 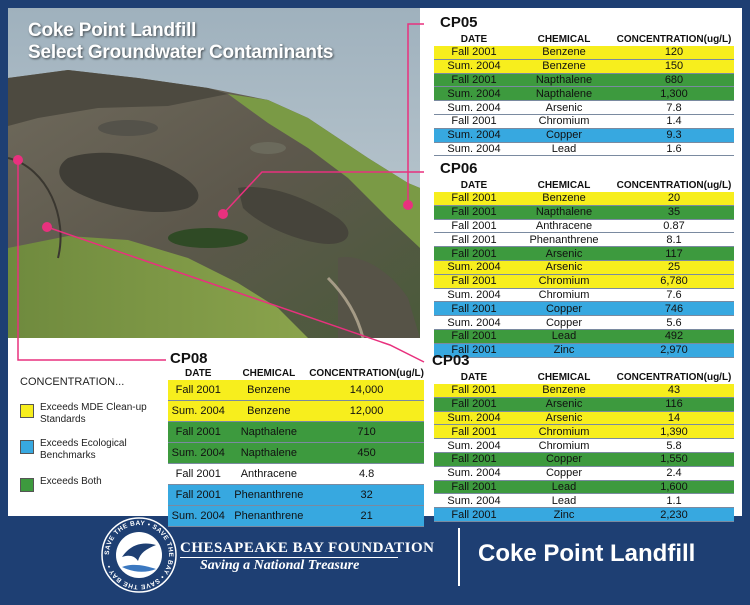 I want to click on cell-value: 14, so click(x=674, y=418).